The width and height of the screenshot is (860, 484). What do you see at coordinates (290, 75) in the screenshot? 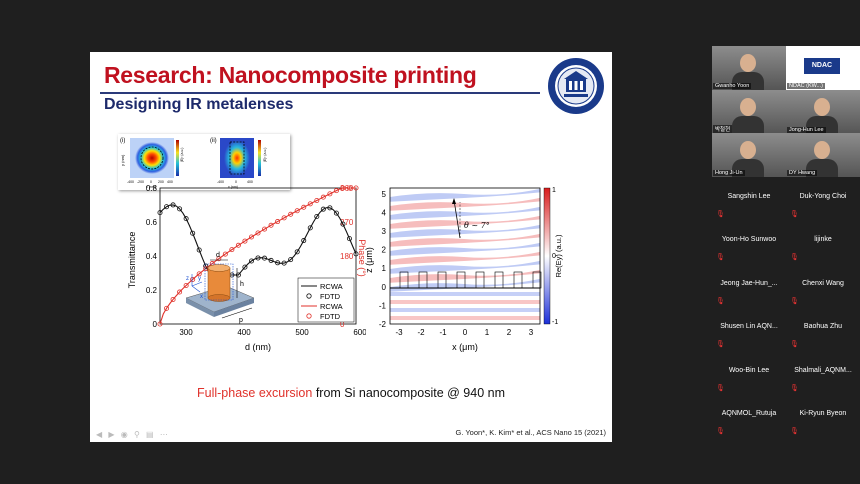
I see `slide-title: Research: Nanocomposite printing` at bounding box center [290, 75].